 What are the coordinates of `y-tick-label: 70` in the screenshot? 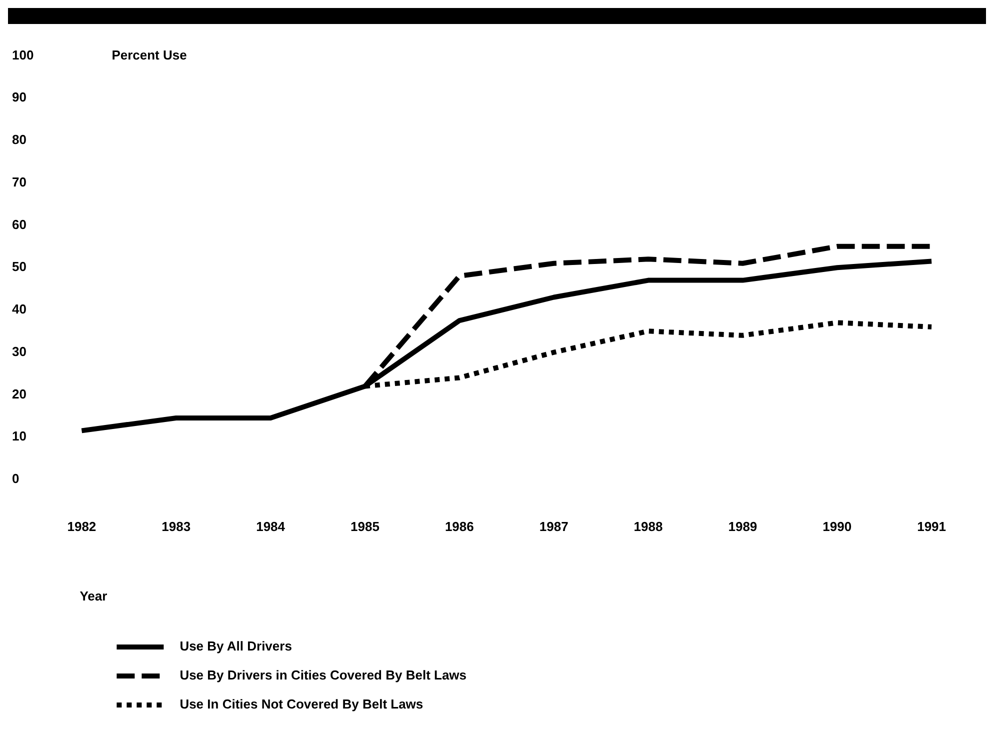 It's located at (19, 182).